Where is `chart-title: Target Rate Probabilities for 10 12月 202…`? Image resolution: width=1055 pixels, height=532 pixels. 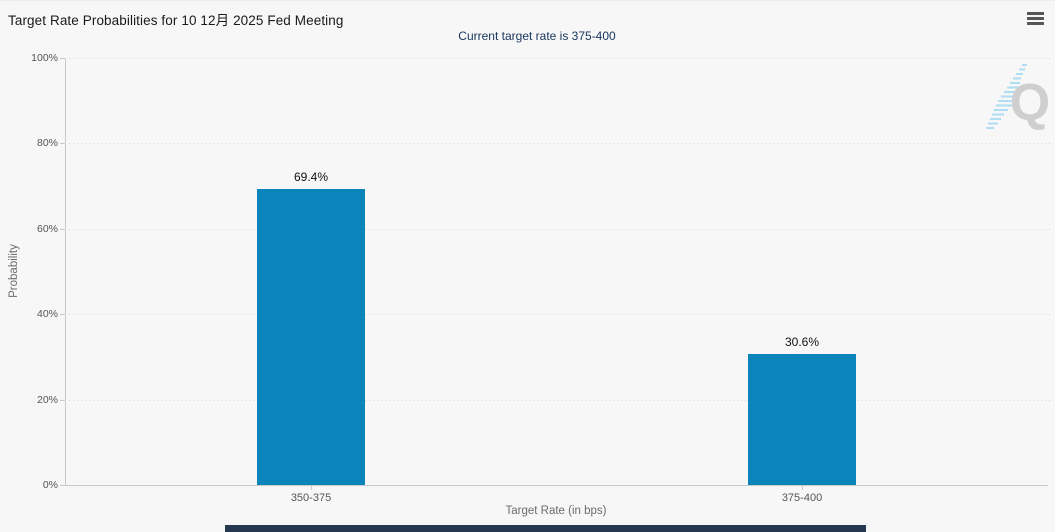
chart-title: Target Rate Probabilities for 10 12月 202… is located at coordinates (176, 20).